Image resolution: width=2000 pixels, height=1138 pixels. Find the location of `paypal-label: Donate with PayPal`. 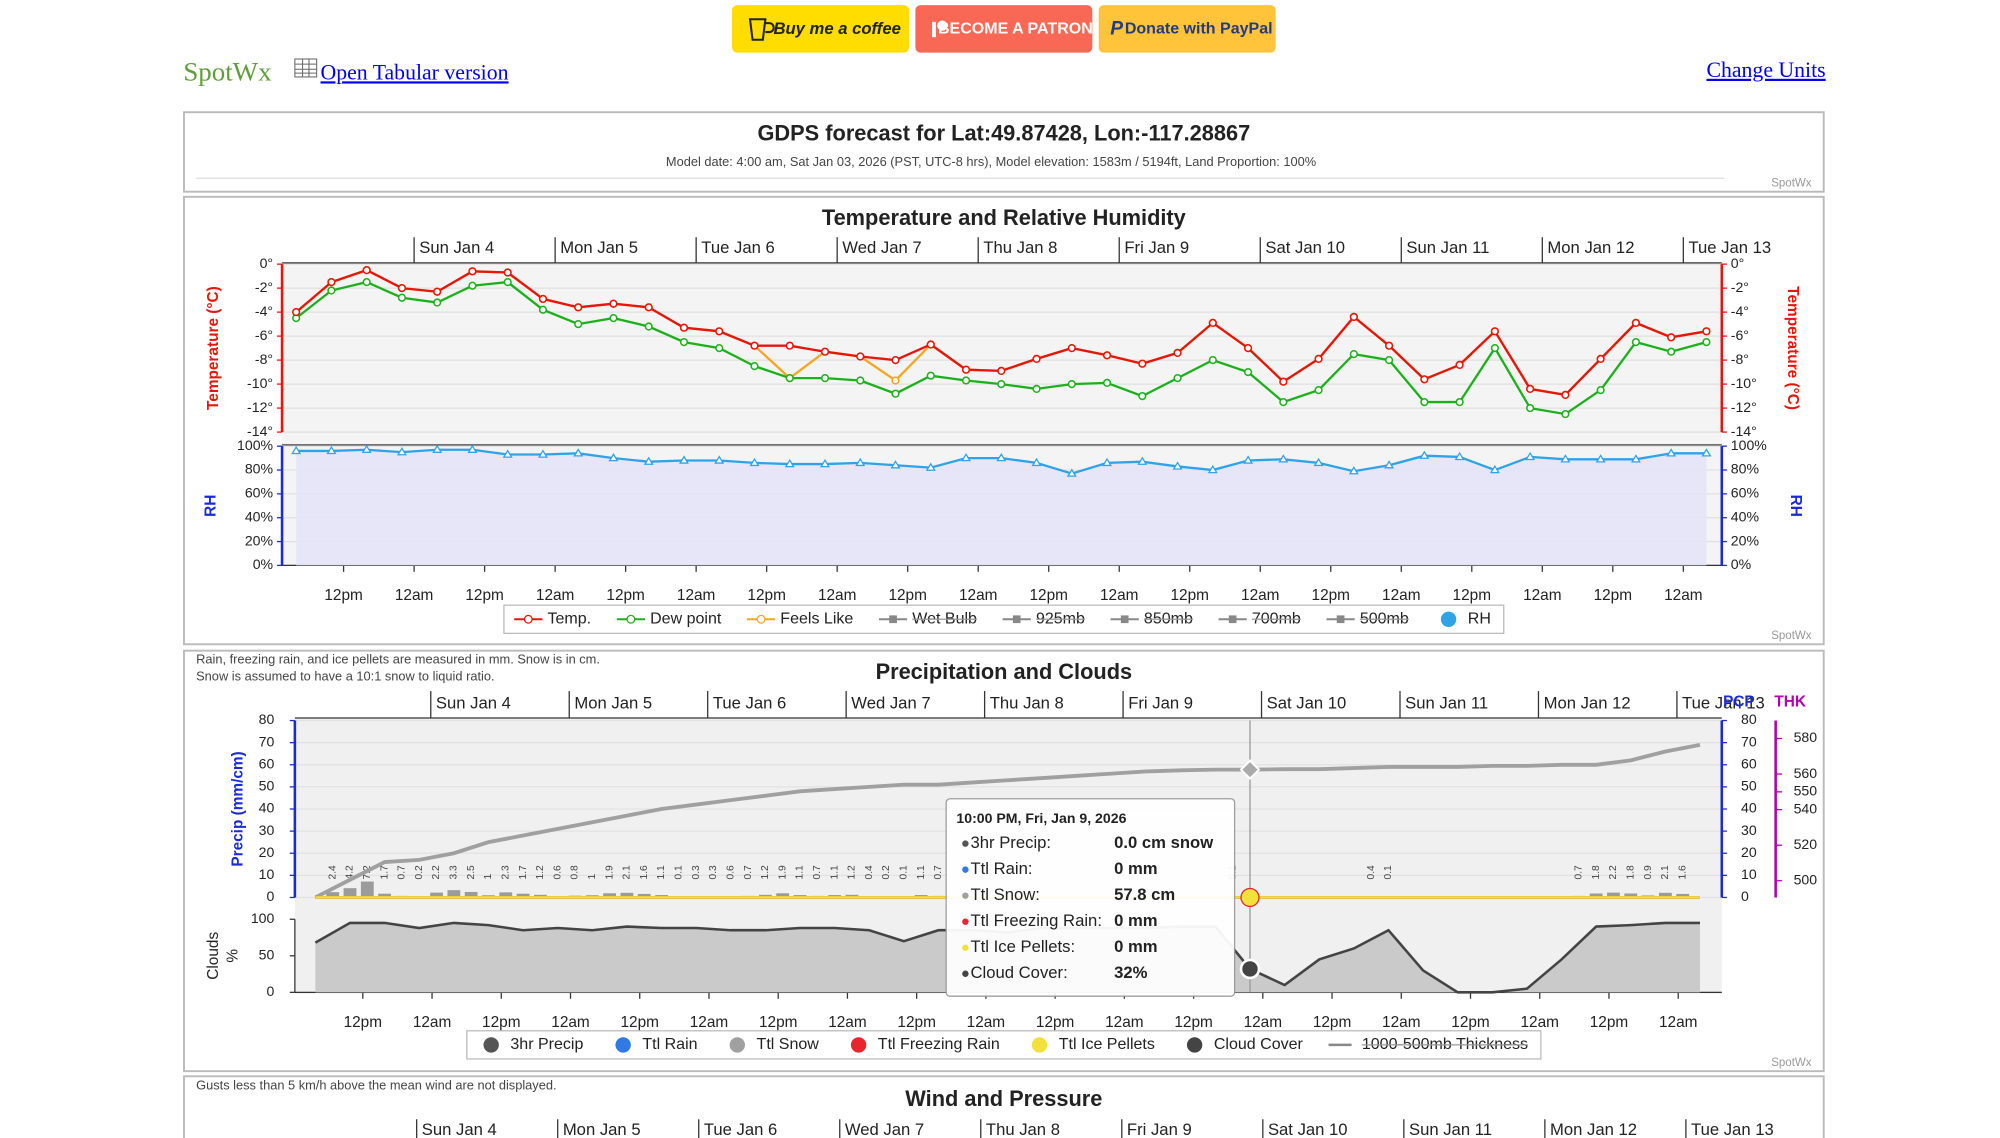

paypal-label: Donate with PayPal is located at coordinates (1199, 29).